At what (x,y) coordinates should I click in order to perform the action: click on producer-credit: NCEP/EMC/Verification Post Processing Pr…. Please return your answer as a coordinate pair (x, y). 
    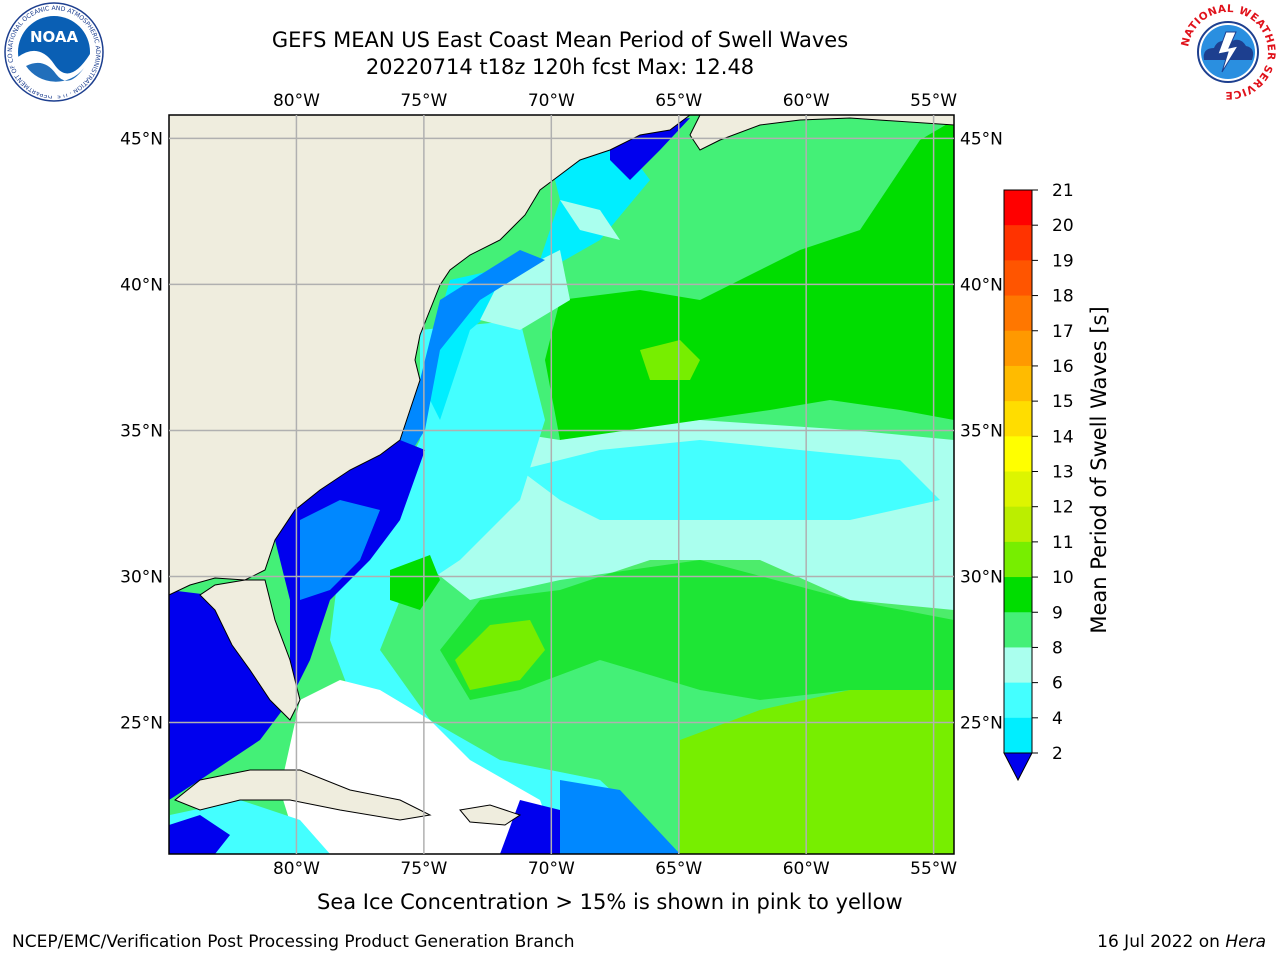
    Looking at the image, I should click on (293, 942).